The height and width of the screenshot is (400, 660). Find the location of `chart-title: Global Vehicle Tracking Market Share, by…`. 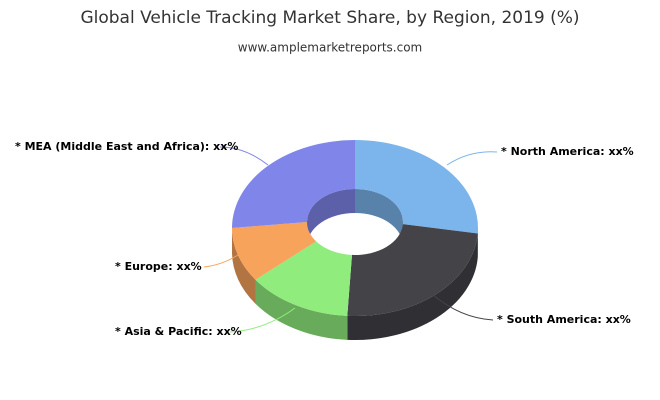

chart-title: Global Vehicle Tracking Market Share, by… is located at coordinates (329, 18).